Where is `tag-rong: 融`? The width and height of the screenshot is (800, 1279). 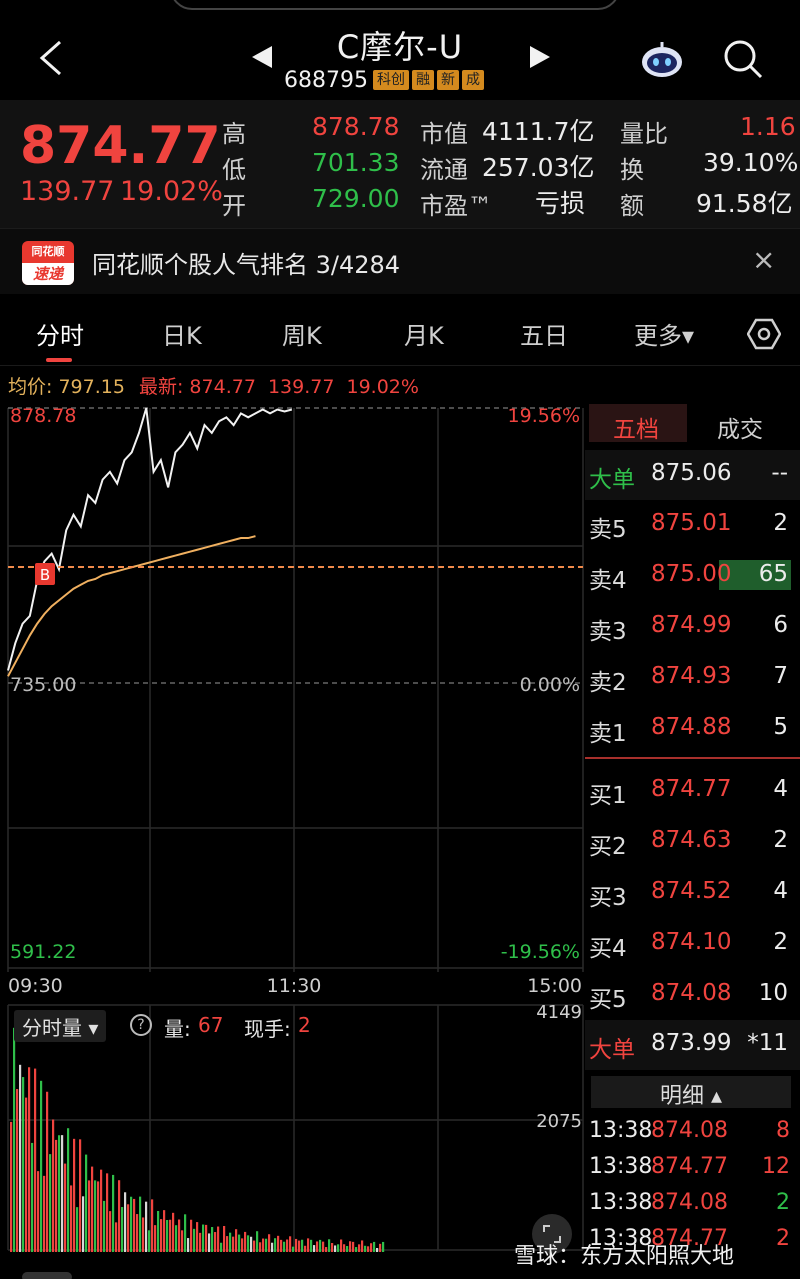
tag-rong: 融 is located at coordinates (422, 80).